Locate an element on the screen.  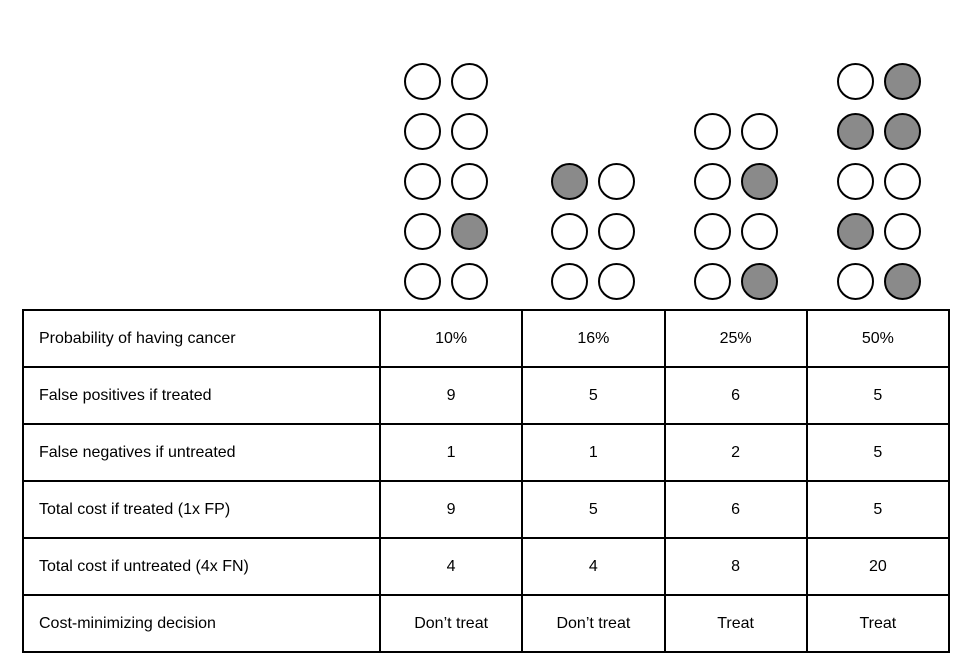
value-cell: 10% is located at coordinates (451, 338).